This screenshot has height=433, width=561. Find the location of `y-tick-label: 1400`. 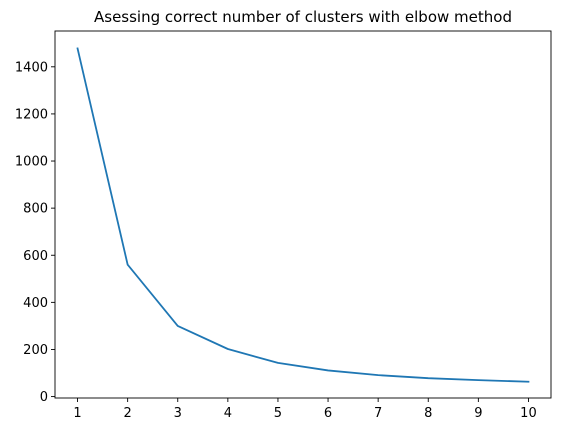

y-tick-label: 1400 is located at coordinates (31, 67).